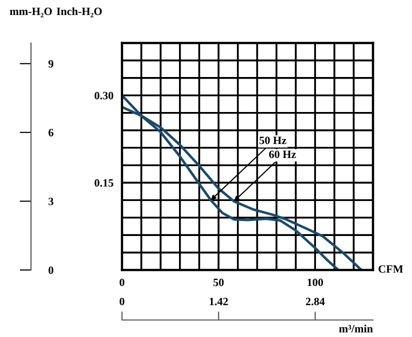 The image size is (412, 337). I want to click on y2-axis-title: mm-H₂O, so click(31, 13).